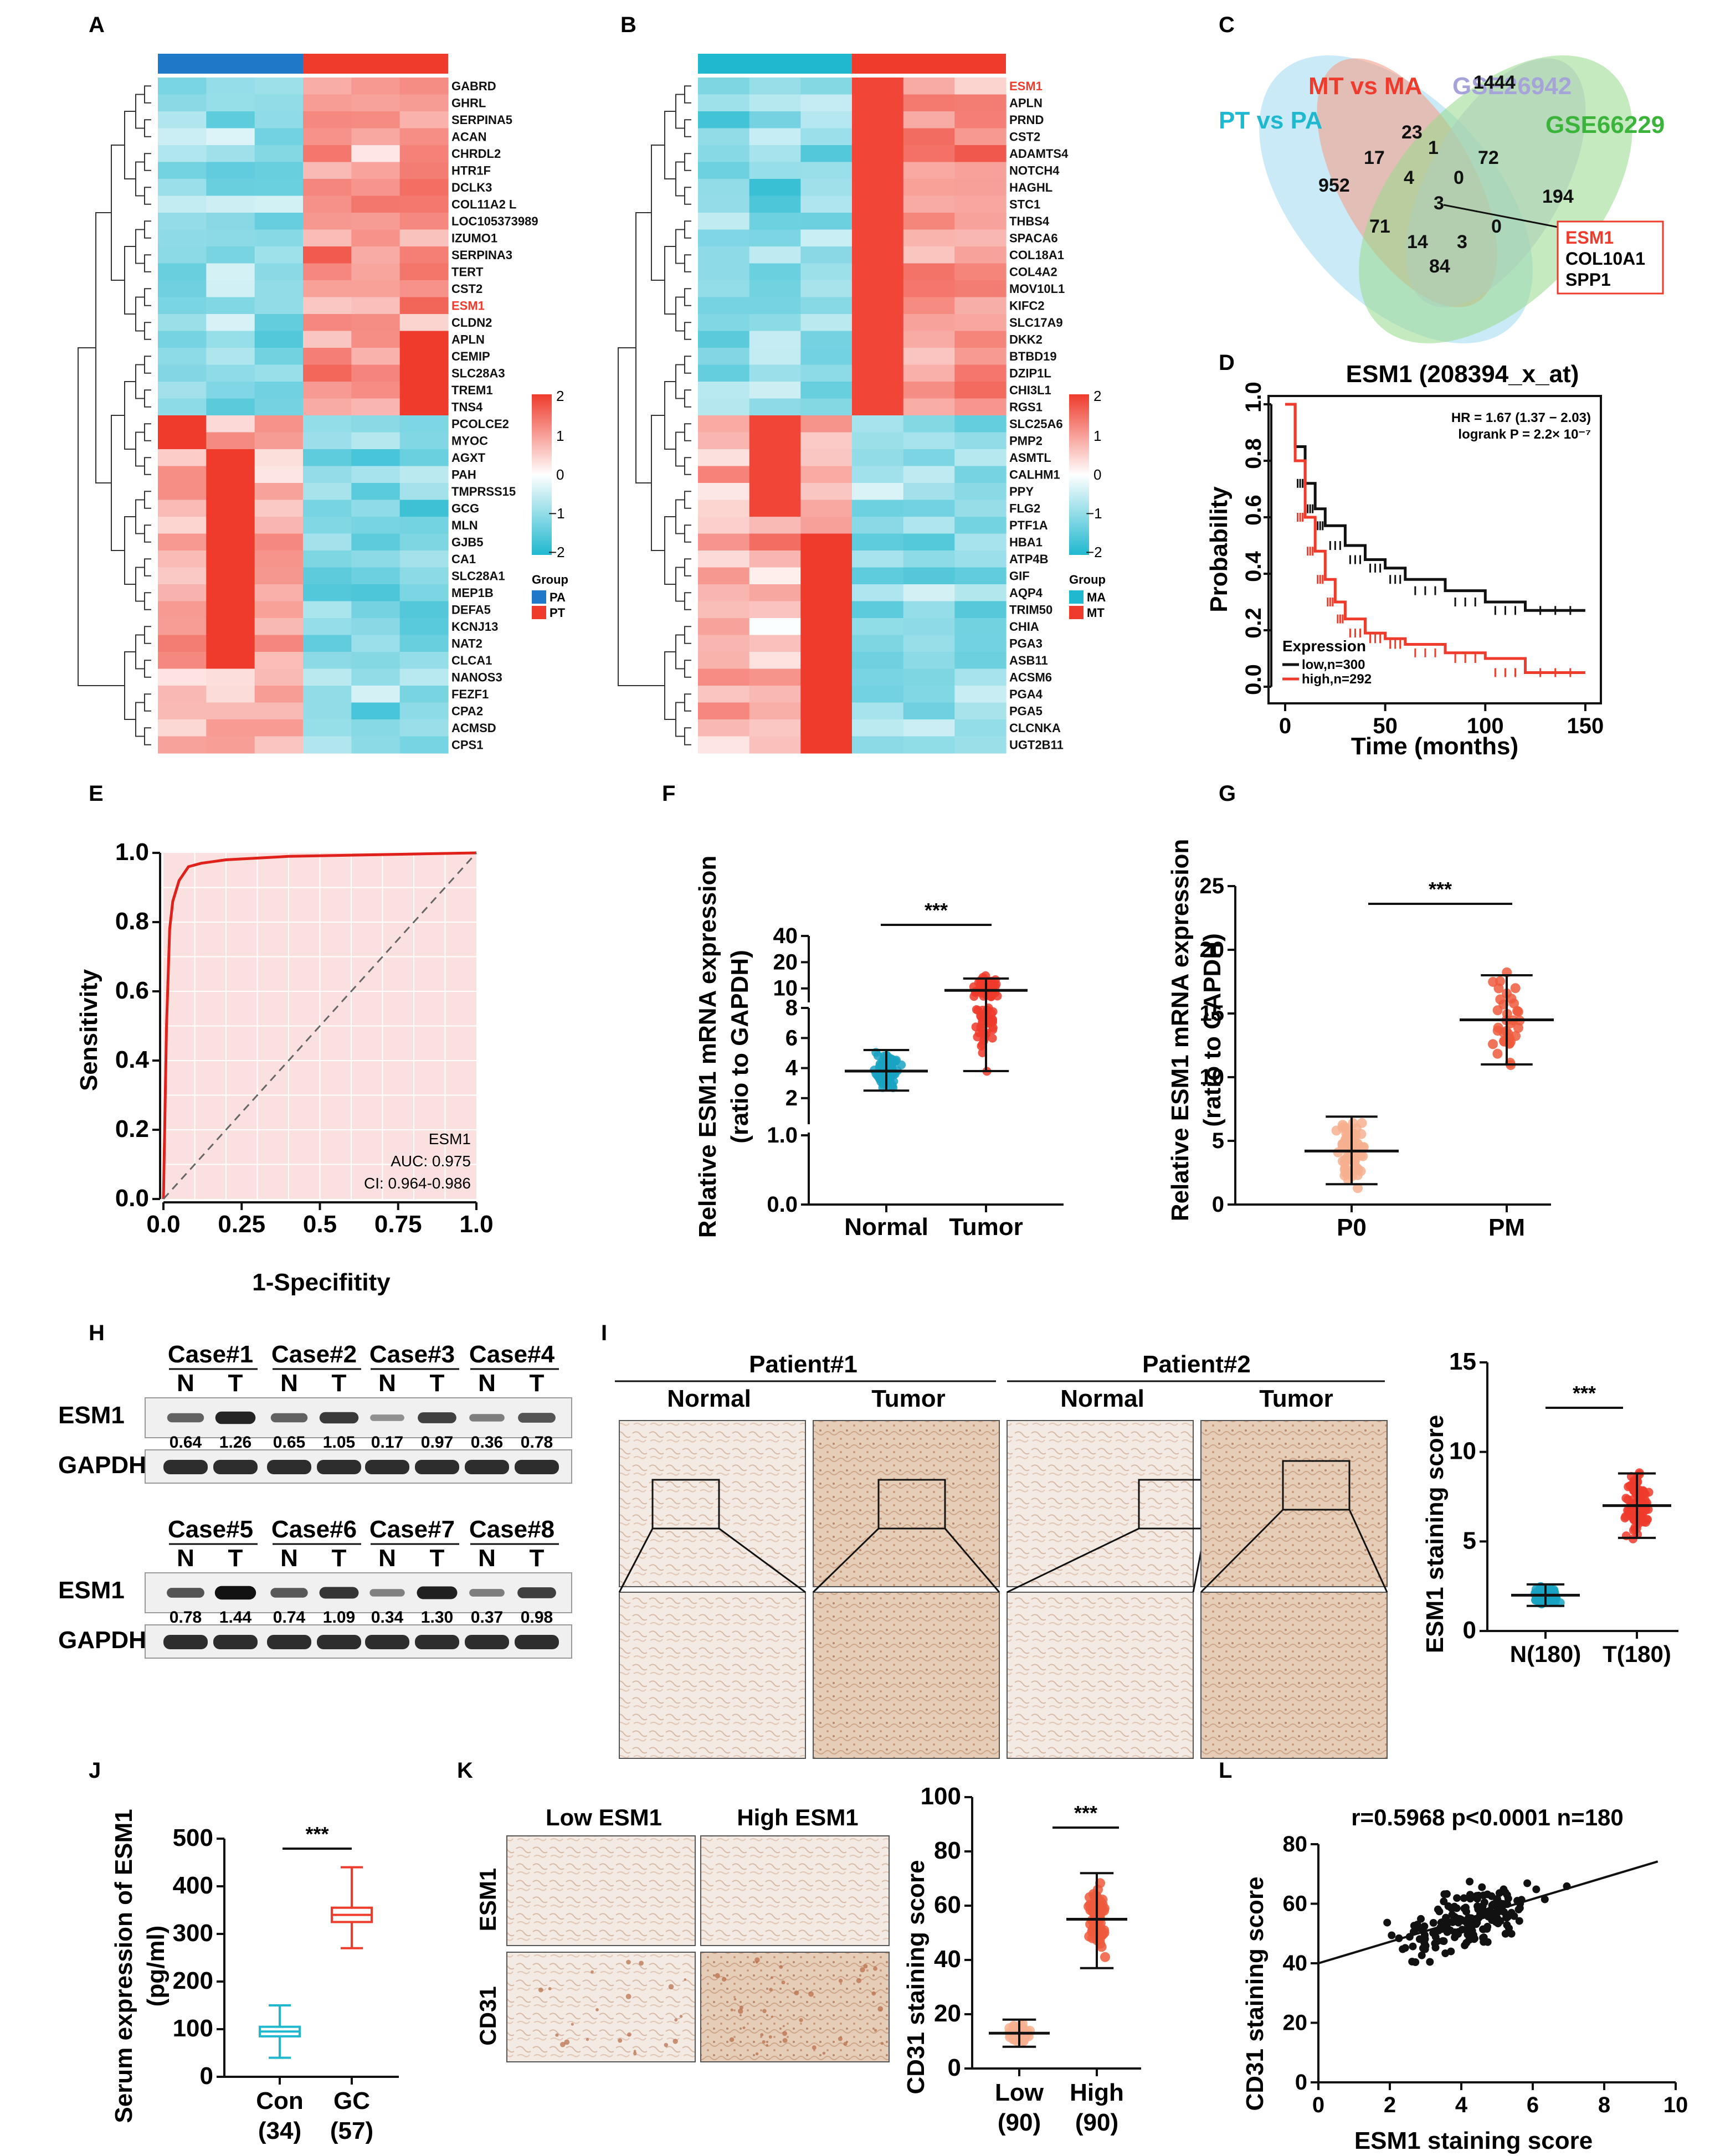  I want to click on y-tick-label: 1.0, so click(132, 852).